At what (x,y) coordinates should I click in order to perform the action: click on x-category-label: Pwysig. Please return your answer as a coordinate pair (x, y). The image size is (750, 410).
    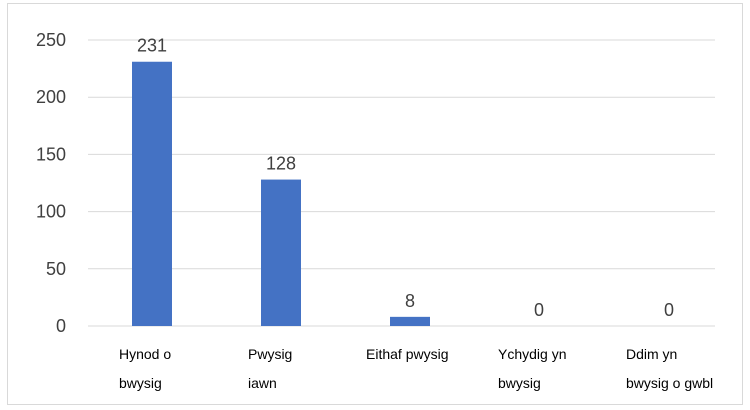
    Looking at the image, I should click on (270, 354).